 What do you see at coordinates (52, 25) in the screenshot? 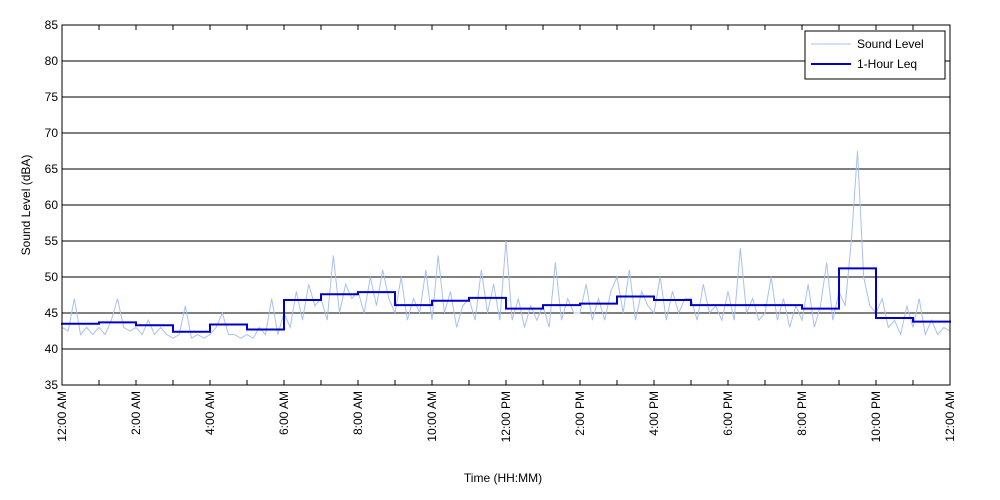
I see `y-tick-label: 85` at bounding box center [52, 25].